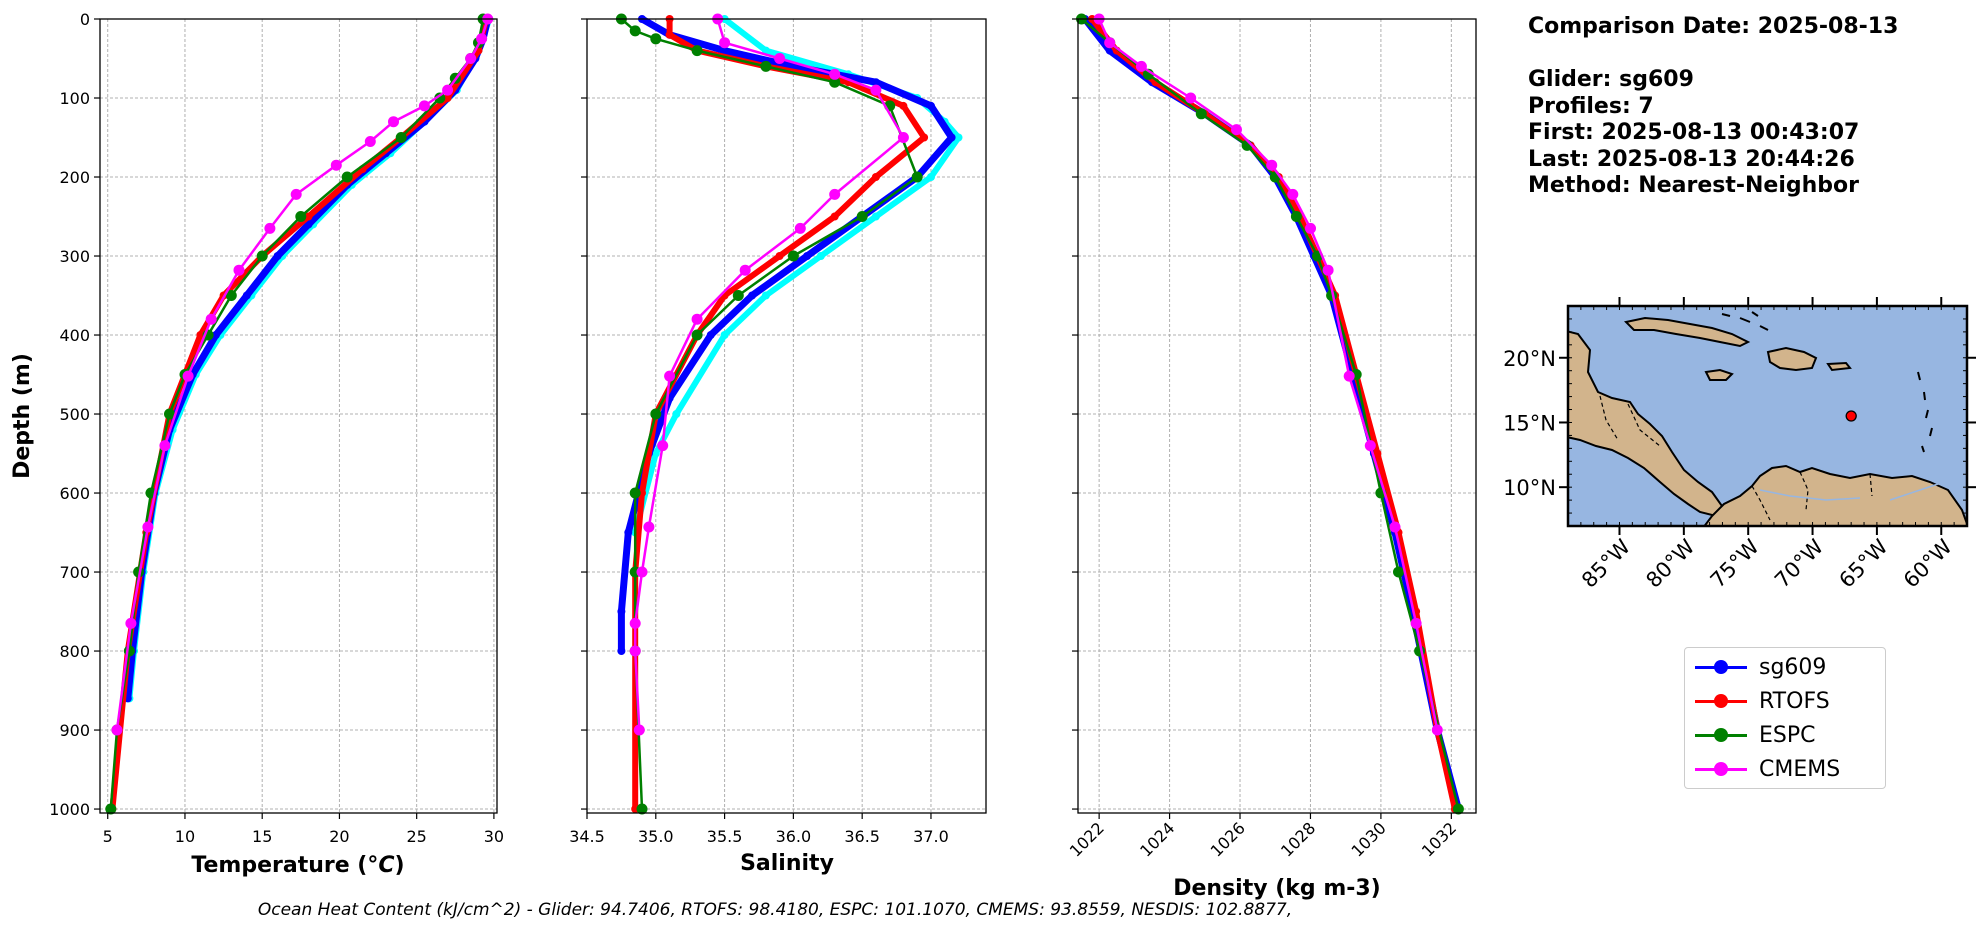  Describe the element at coordinates (74, 177) in the screenshot. I see `y-tick-label: 200` at that location.